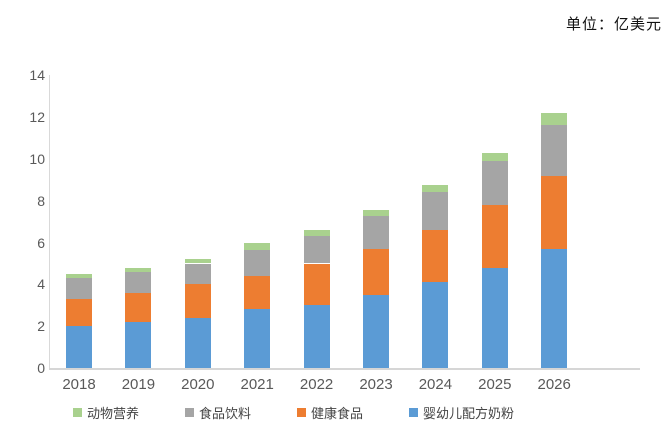 This screenshot has height=432, width=670. Describe the element at coordinates (293, 412) in the screenshot. I see `legend: 动物营养 食品饮料 健康食品 婴幼儿配方奶粉` at that location.